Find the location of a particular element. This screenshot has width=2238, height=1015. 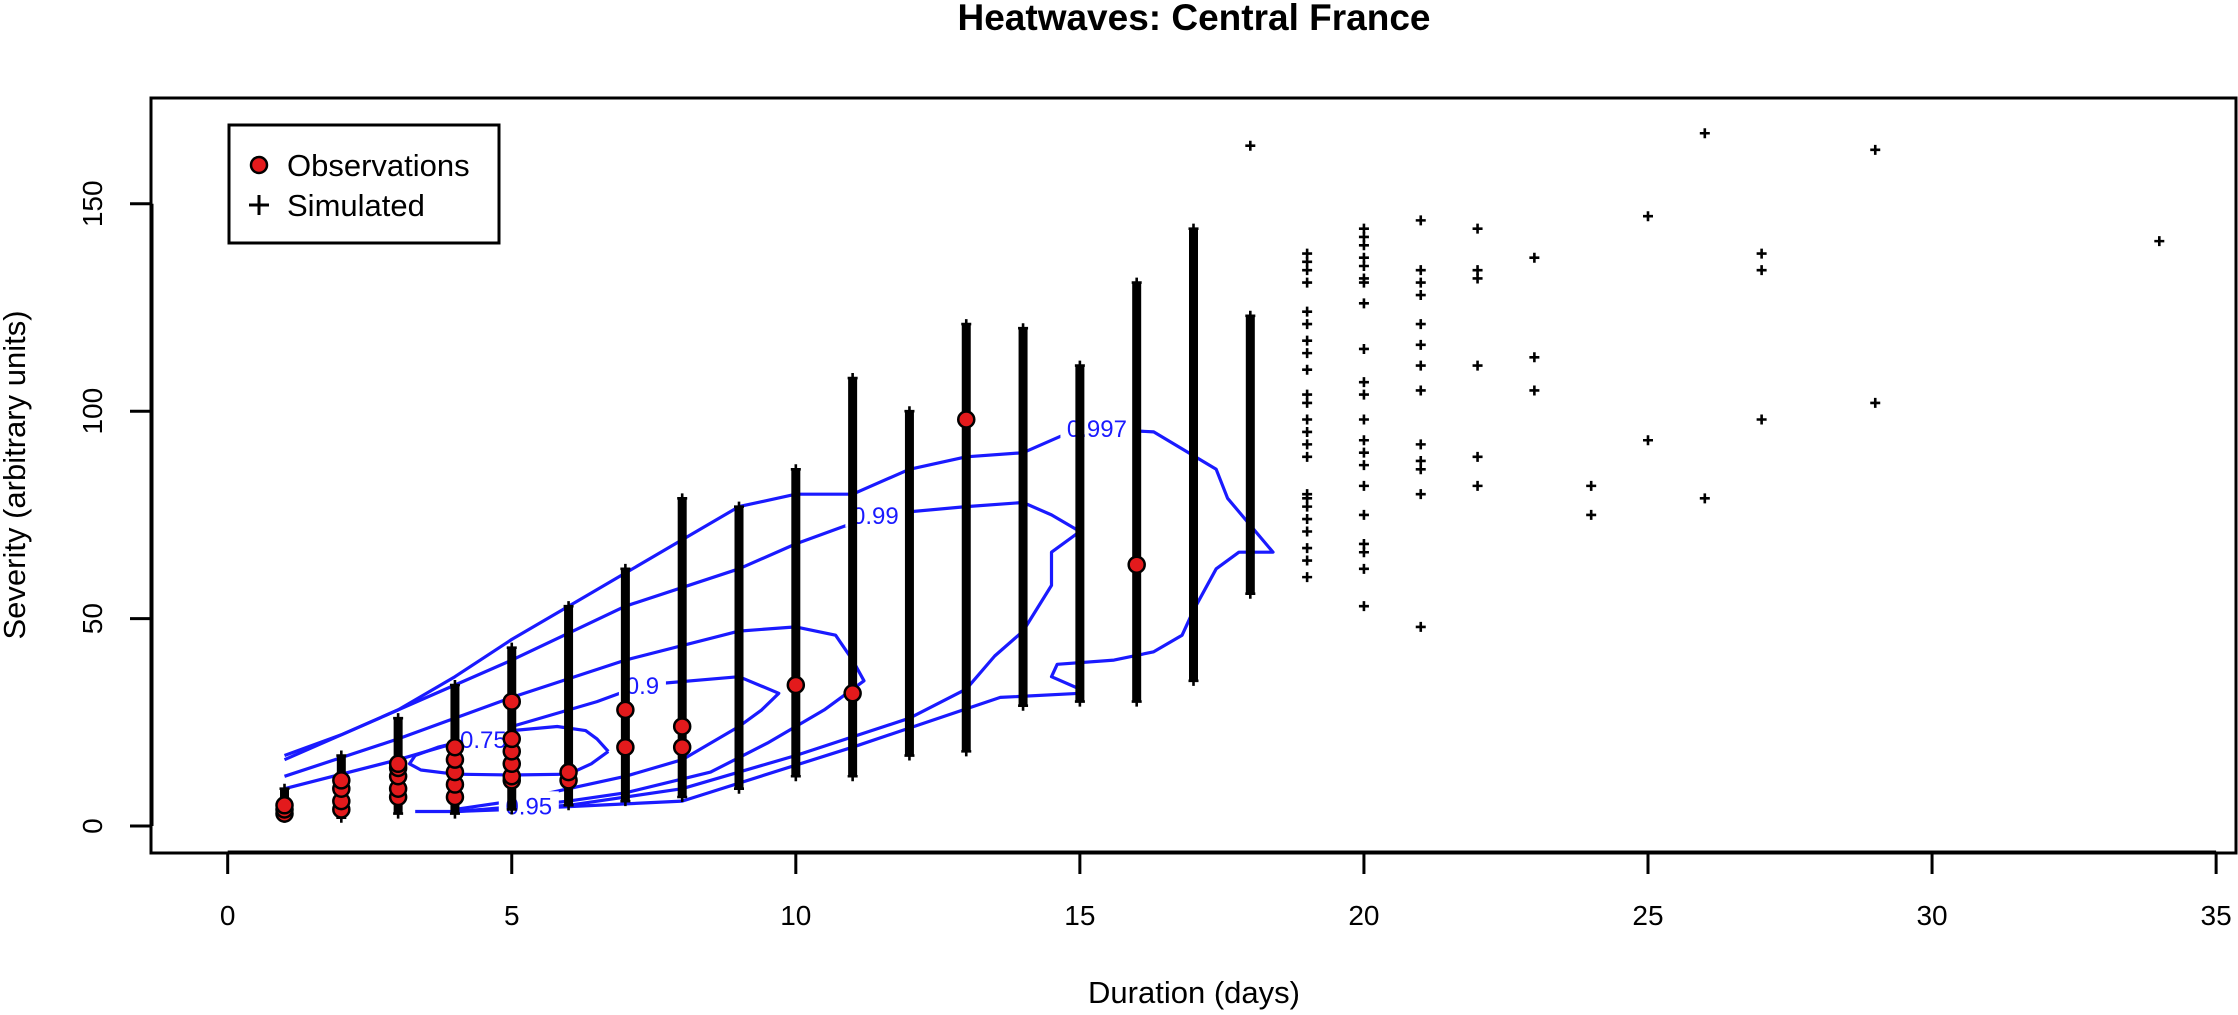

legend-box is located at coordinates (364, 184).